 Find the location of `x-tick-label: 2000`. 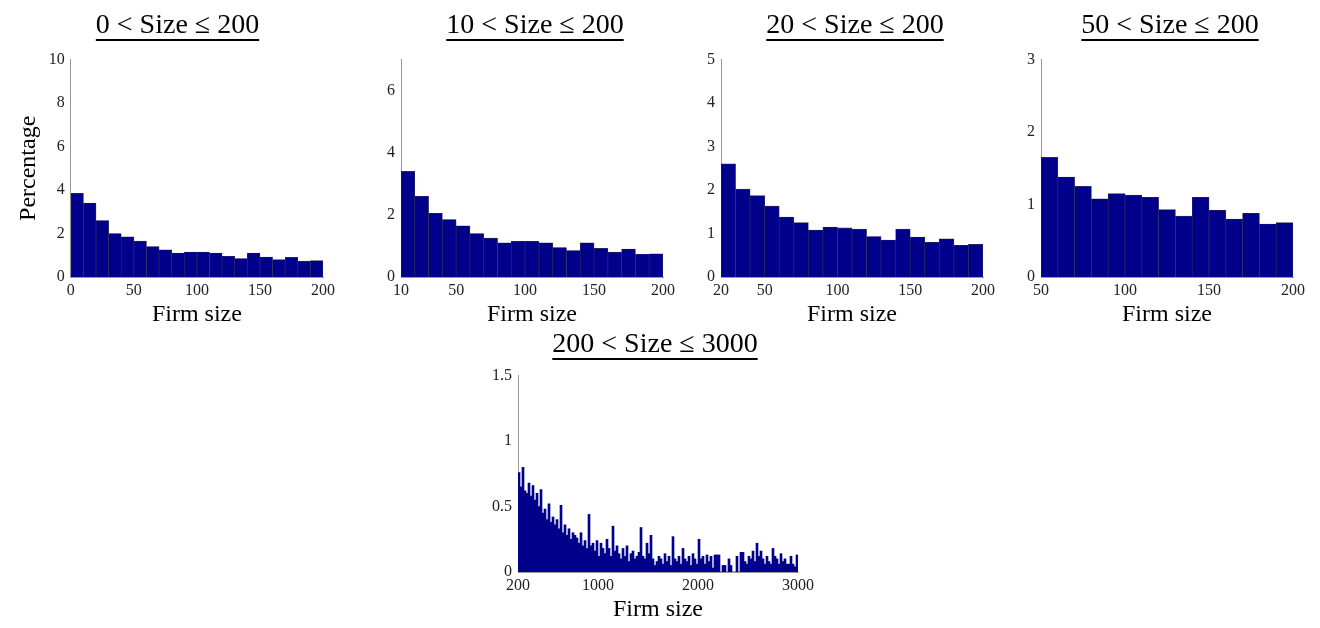

x-tick-label: 2000 is located at coordinates (698, 584).